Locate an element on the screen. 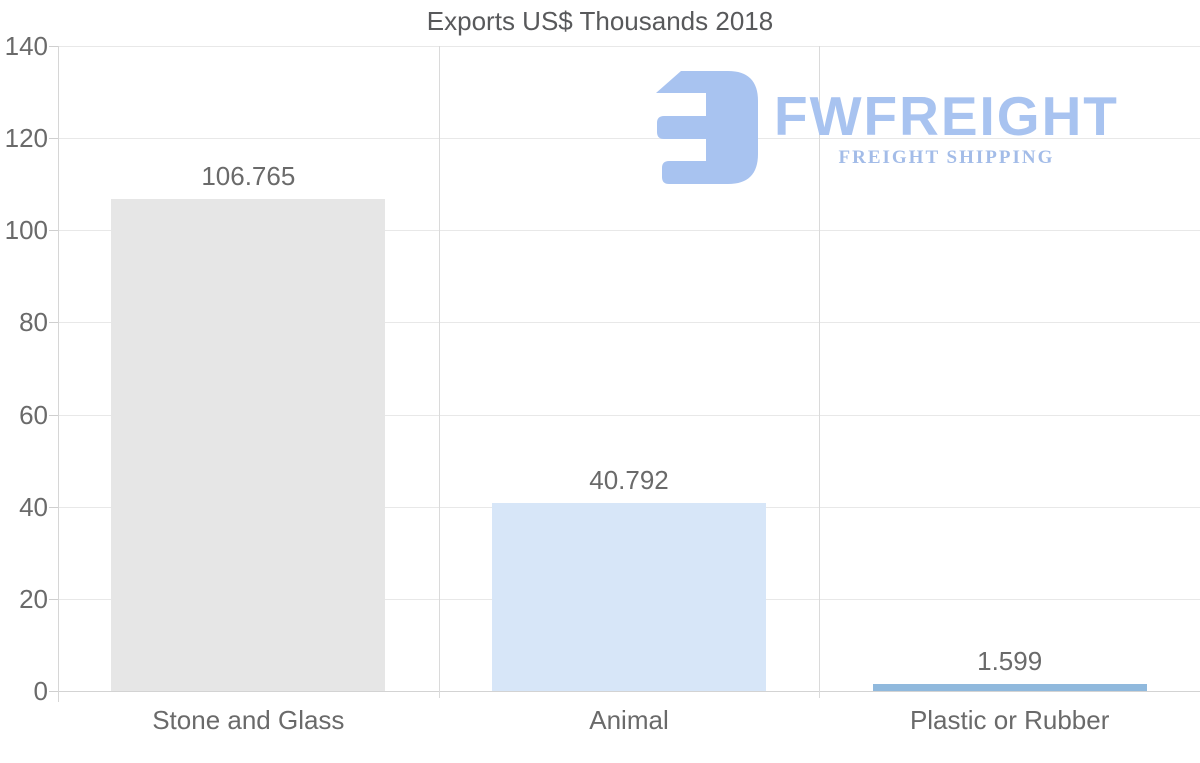 The height and width of the screenshot is (763, 1200). logo-text-block: FWFREIGHT FREIGHT SHIPPING is located at coordinates (946, 128).